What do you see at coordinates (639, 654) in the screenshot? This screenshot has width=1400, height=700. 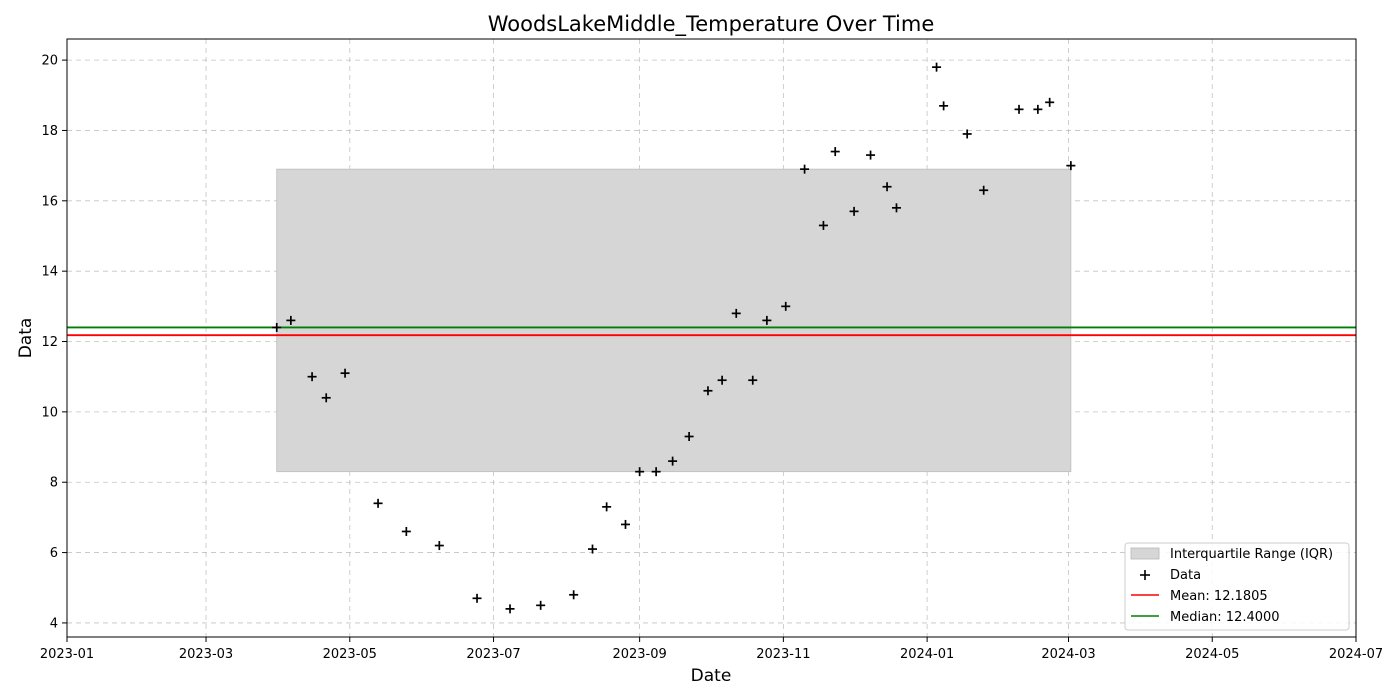 I see `x-tick-label: 2023-09` at bounding box center [639, 654].